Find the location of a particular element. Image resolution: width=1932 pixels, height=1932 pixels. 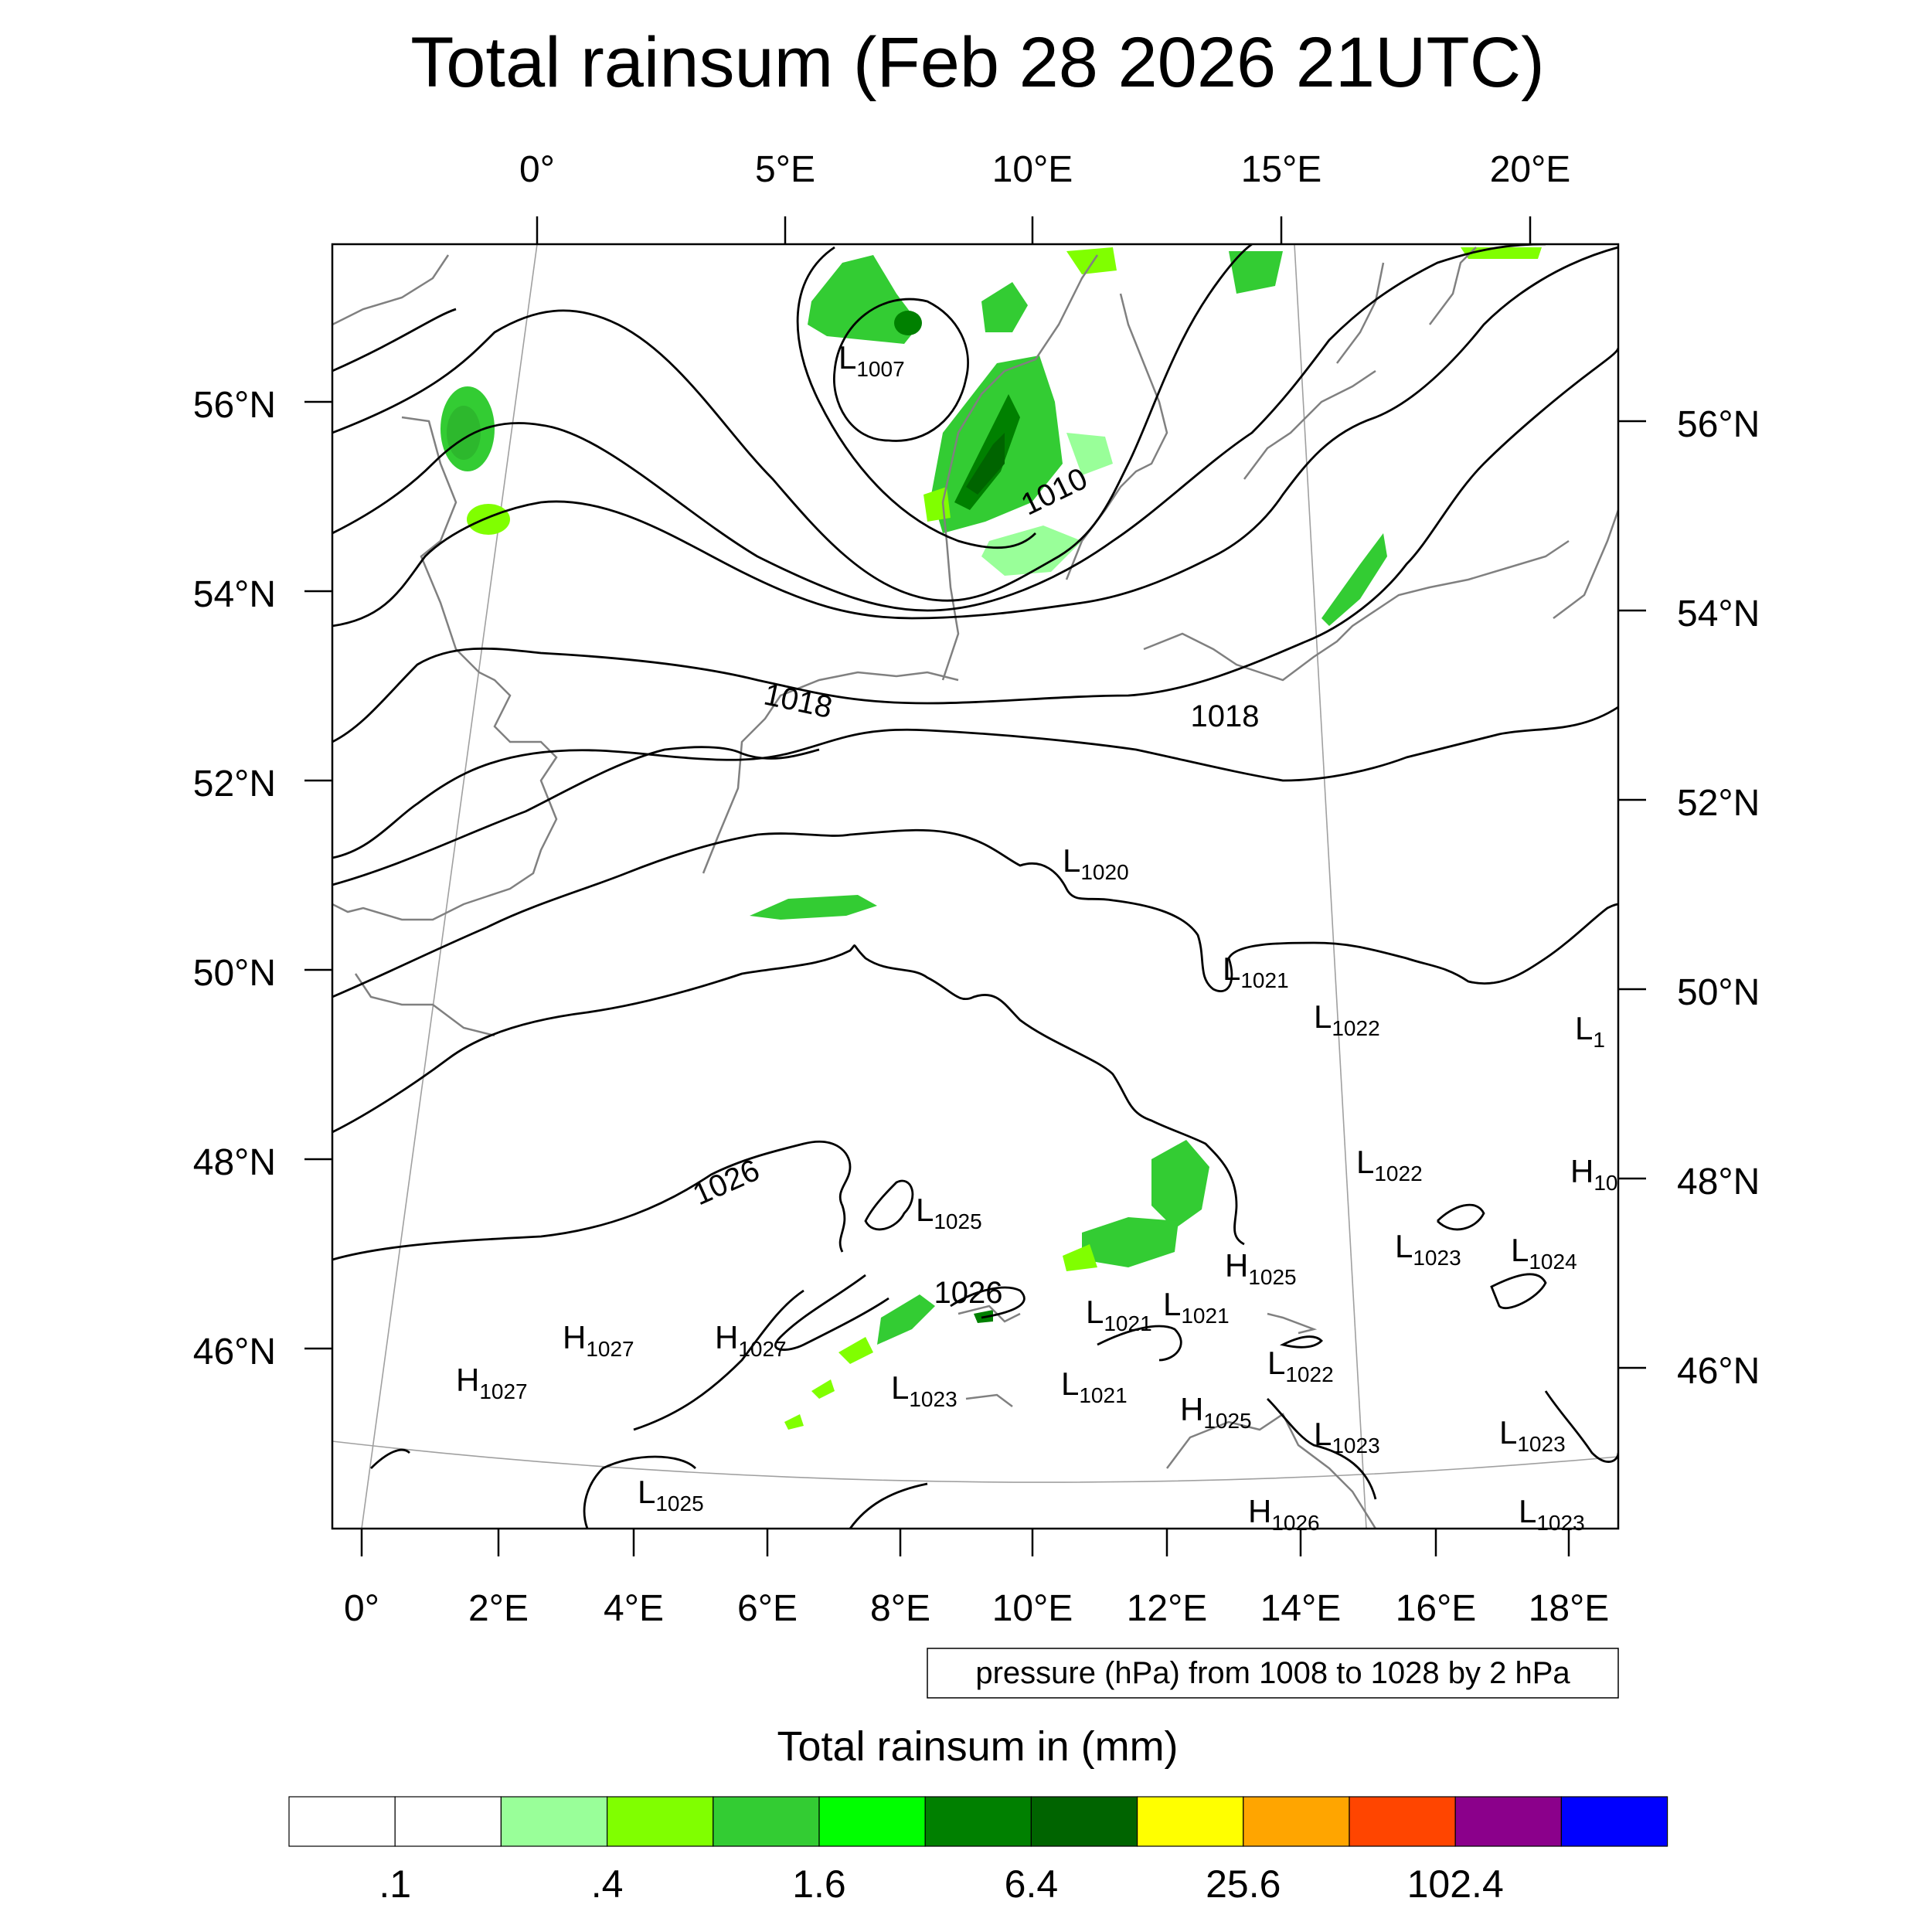

contour-label: 1026 is located at coordinates (969, 1293).